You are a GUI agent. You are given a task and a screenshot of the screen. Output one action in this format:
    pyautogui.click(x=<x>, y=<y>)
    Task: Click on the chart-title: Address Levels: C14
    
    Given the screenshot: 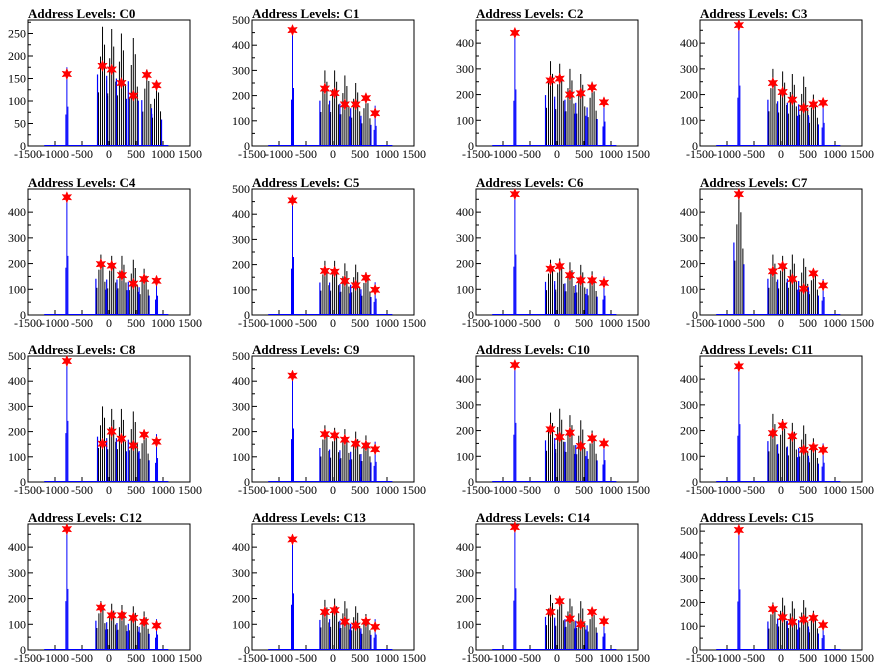 What is the action you would take?
    pyautogui.click(x=533, y=517)
    